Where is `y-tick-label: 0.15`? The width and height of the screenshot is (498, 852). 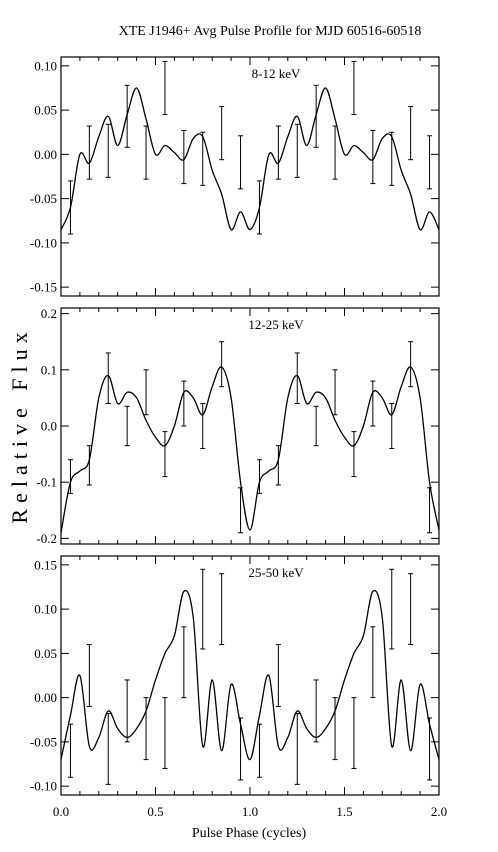
y-tick-label: 0.15 is located at coordinates (45, 564).